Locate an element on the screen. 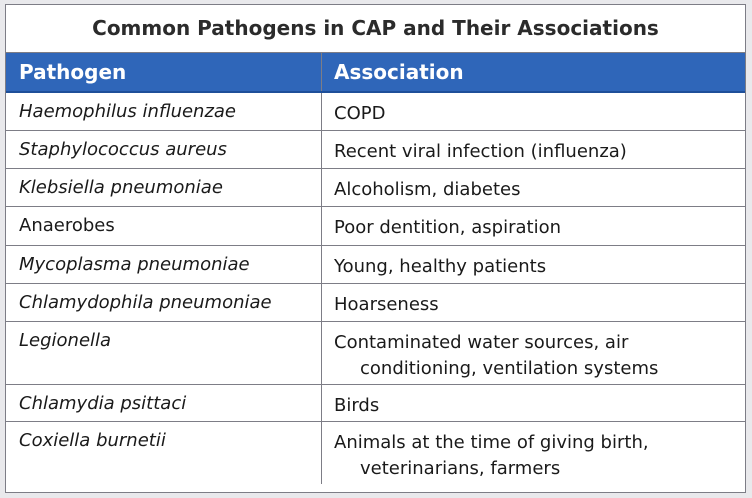  table-row: Anaerobes Poor dentition, aspiration is located at coordinates (375, 226).